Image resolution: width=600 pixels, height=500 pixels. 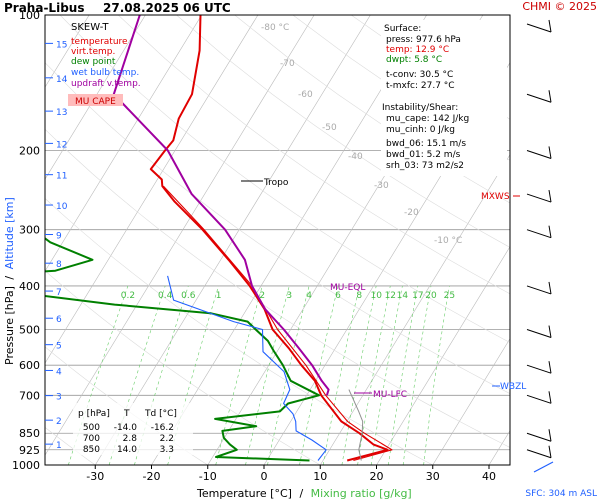 What do you see at coordinates (305, 95) in the screenshot?
I see `isotherm-label: -60` at bounding box center [305, 95].